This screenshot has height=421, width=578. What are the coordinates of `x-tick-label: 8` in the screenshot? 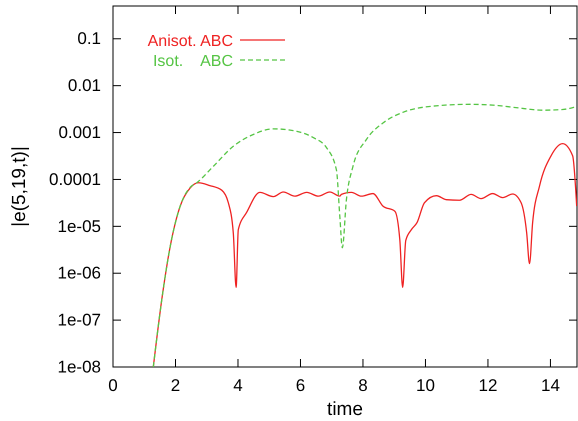 It's located at (363, 386).